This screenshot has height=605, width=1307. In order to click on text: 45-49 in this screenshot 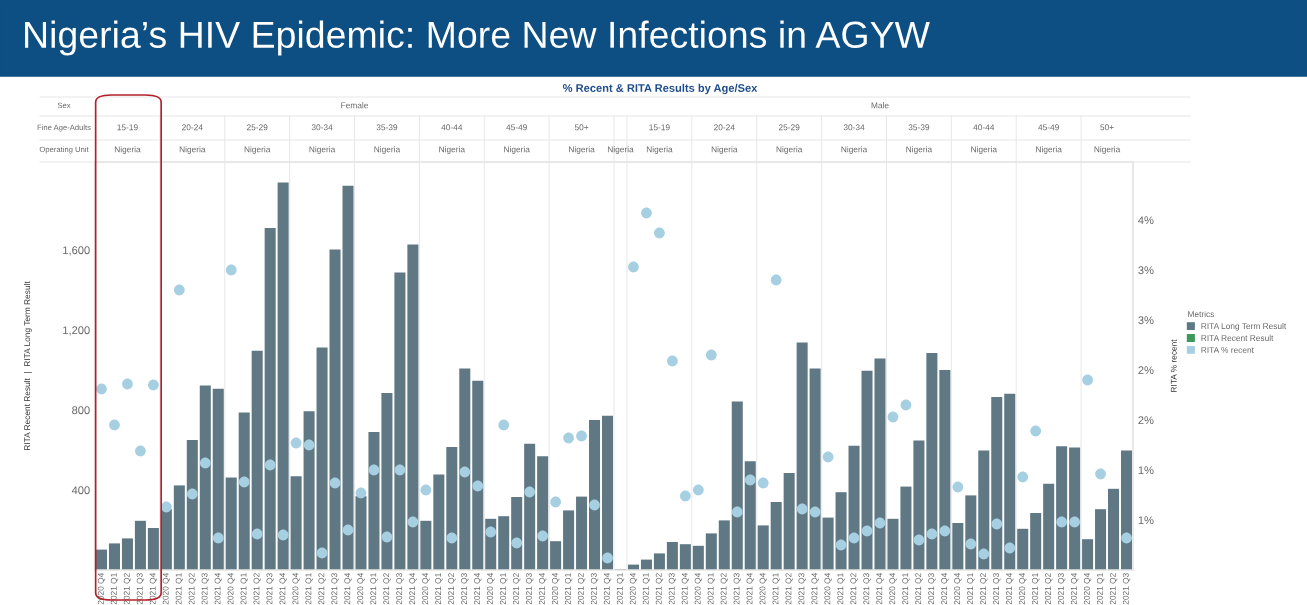, I will do `click(516, 127)`.